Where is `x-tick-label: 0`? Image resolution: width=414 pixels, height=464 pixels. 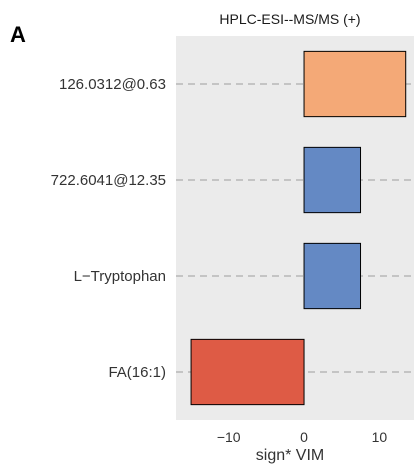 x-tick-label: 0 is located at coordinates (304, 437).